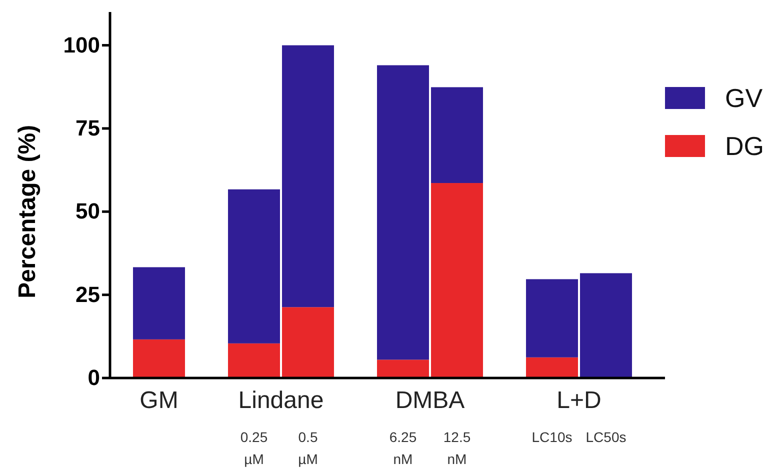  Describe the element at coordinates (88, 211) in the screenshot. I see `y-tick-label: 50` at that location.